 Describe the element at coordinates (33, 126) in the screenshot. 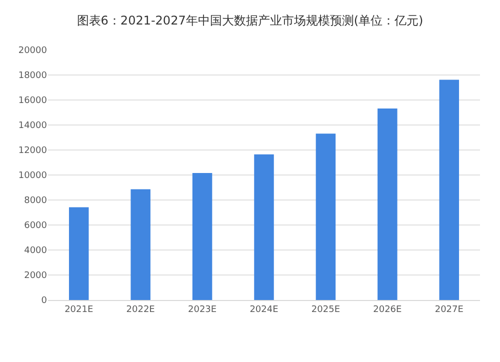

I see `y-tick-label: 14000` at that location.